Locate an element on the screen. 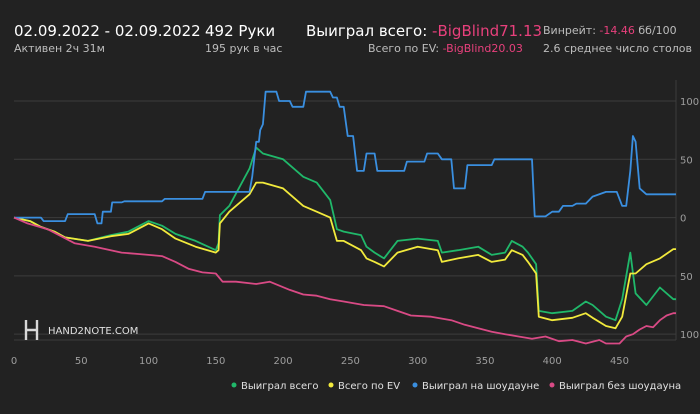 Image resolution: width=700 pixels, height=414 pixels. x-tick-label: 350 is located at coordinates (484, 361).